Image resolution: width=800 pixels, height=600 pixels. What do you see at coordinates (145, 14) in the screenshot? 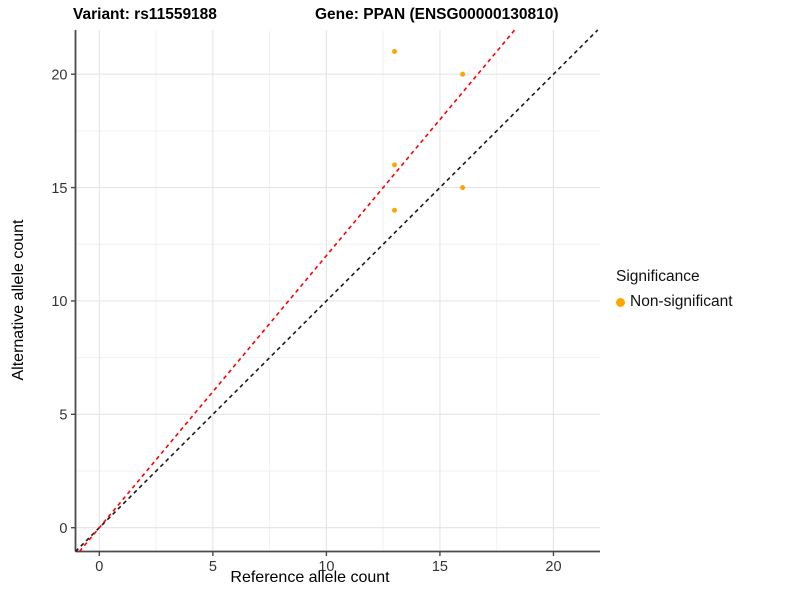
I see `variant-title: Variant: rs11559188` at bounding box center [145, 14].